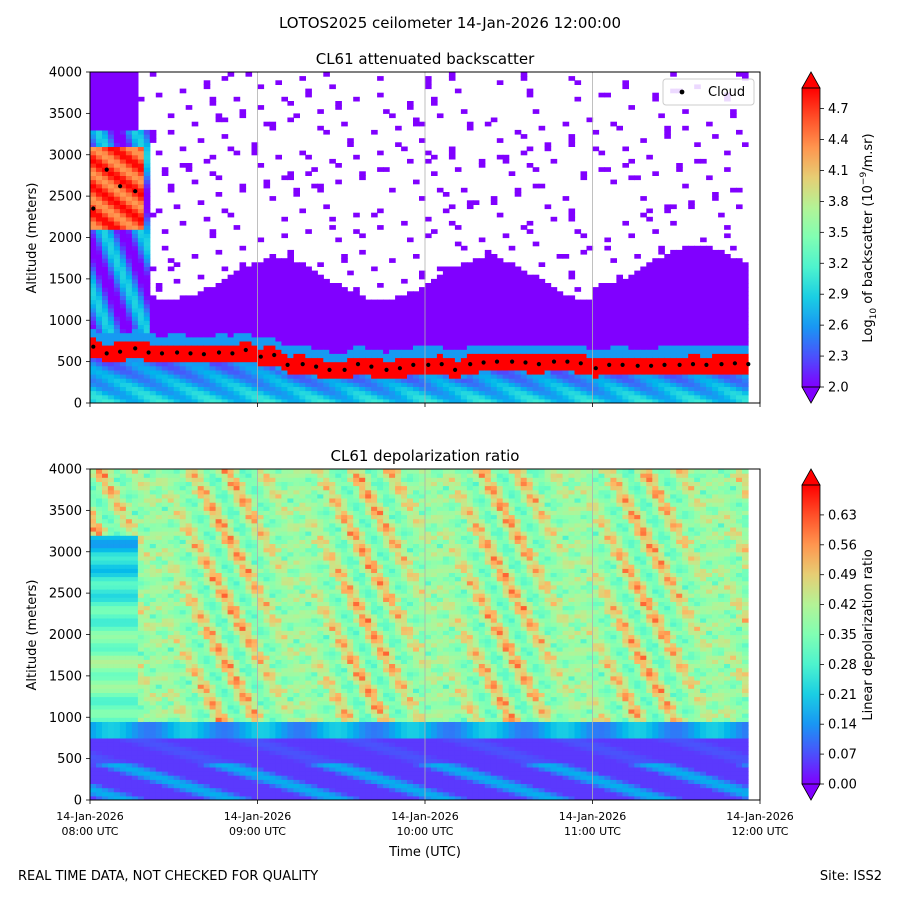  What do you see at coordinates (811, 634) in the screenshot?
I see `bottom-colorbar-gradient` at bounding box center [811, 634].